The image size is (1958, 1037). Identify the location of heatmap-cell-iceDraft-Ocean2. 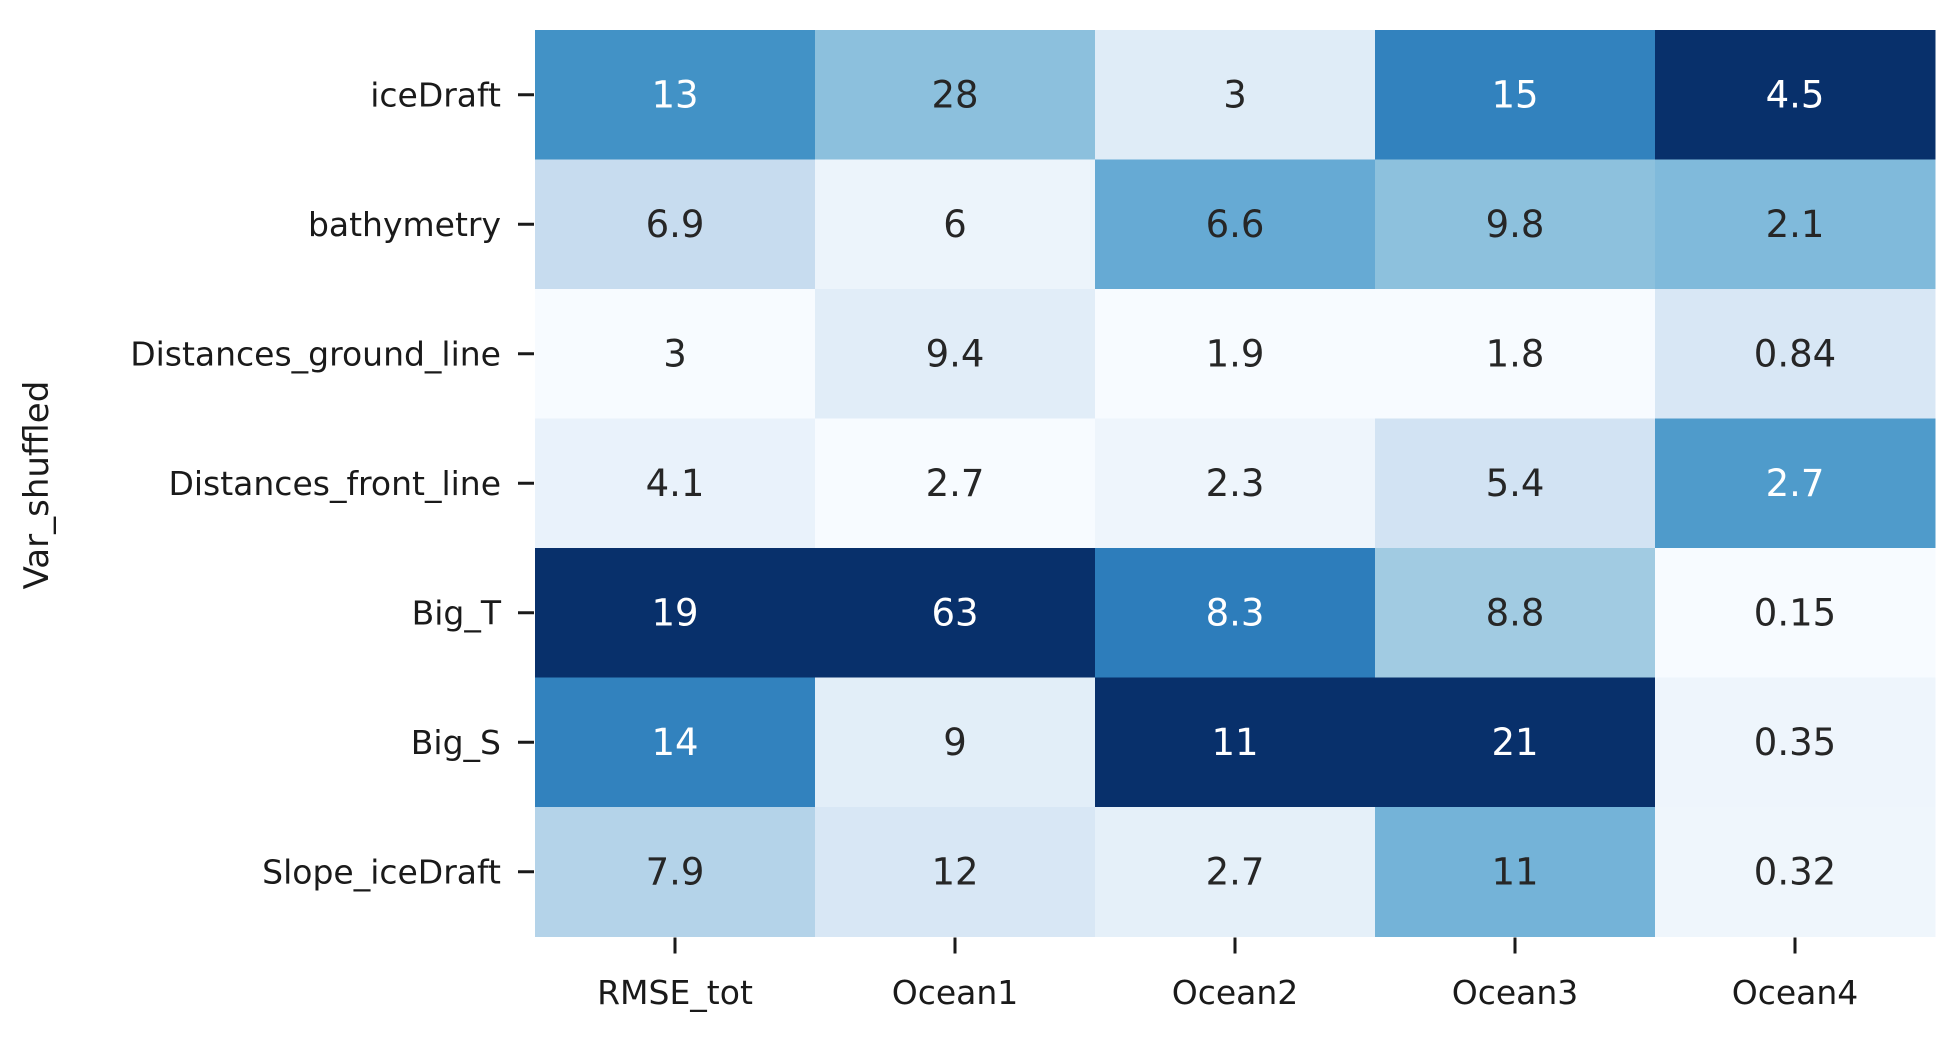
(1235, 95).